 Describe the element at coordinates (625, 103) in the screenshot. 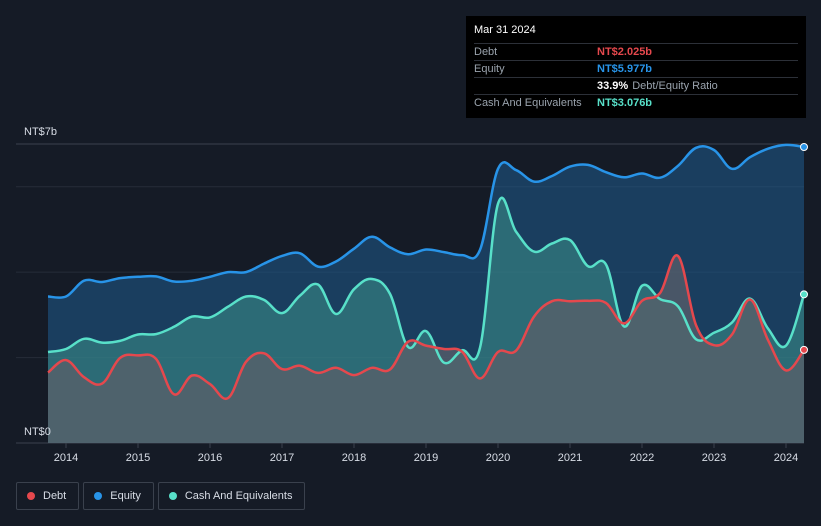

I see `tooltip-cash-value: NT$3.076b` at that location.